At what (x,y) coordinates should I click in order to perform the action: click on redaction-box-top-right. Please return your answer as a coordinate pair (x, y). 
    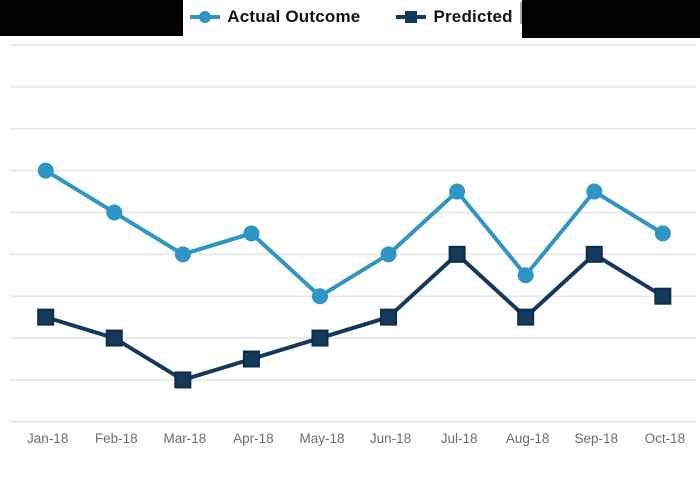
    Looking at the image, I should click on (611, 19).